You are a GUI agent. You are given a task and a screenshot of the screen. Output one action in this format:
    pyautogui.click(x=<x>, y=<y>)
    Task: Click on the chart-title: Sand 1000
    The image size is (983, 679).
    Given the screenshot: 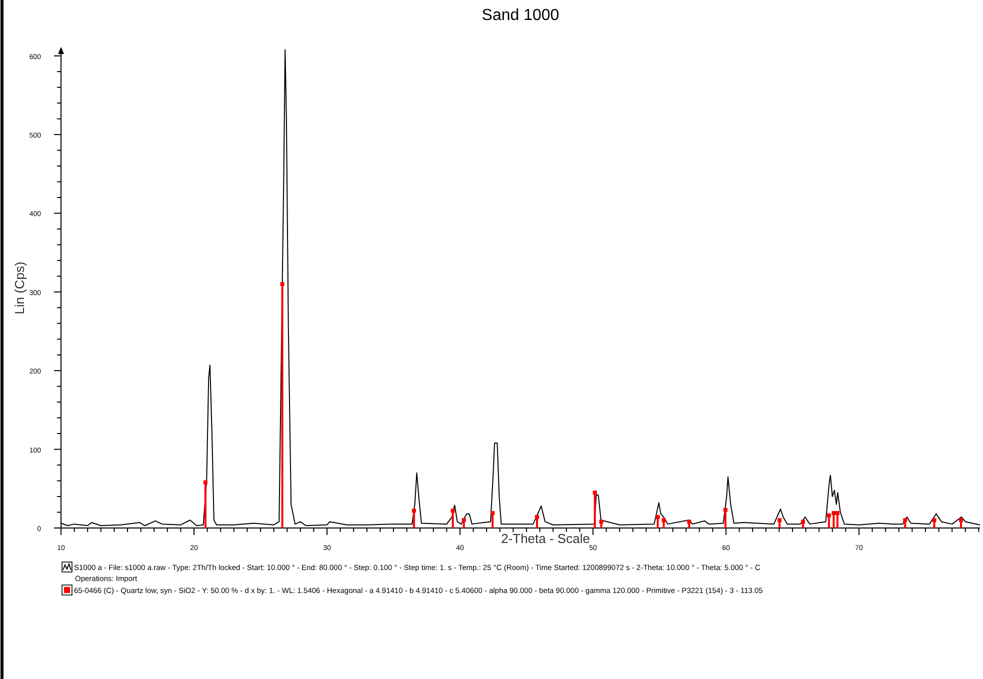 What is the action you would take?
    pyautogui.click(x=521, y=15)
    